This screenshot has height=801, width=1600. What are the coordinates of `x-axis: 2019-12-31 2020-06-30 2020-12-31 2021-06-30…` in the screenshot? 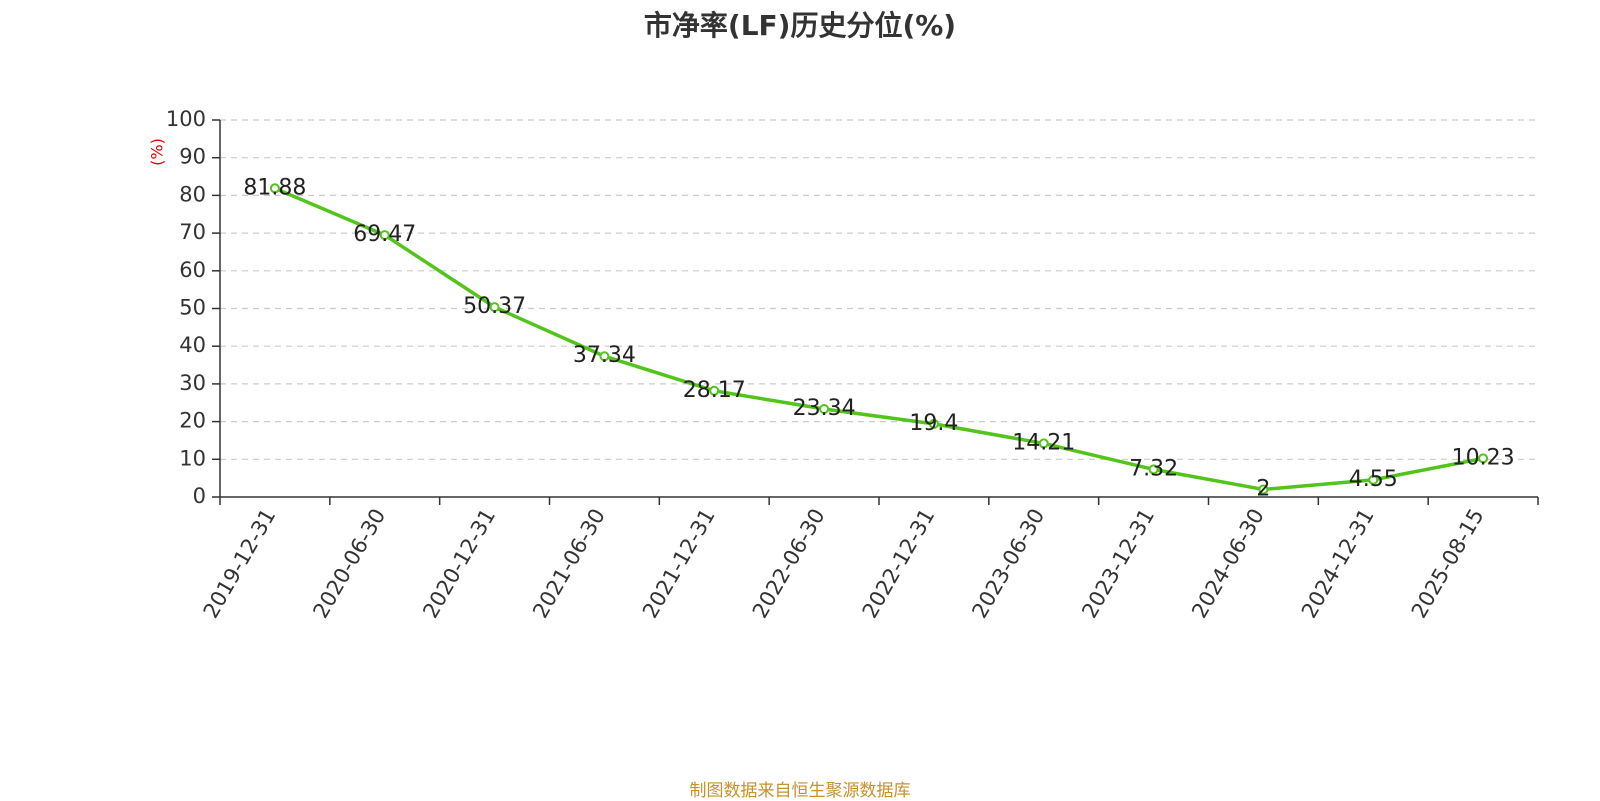 It's located at (869, 559).